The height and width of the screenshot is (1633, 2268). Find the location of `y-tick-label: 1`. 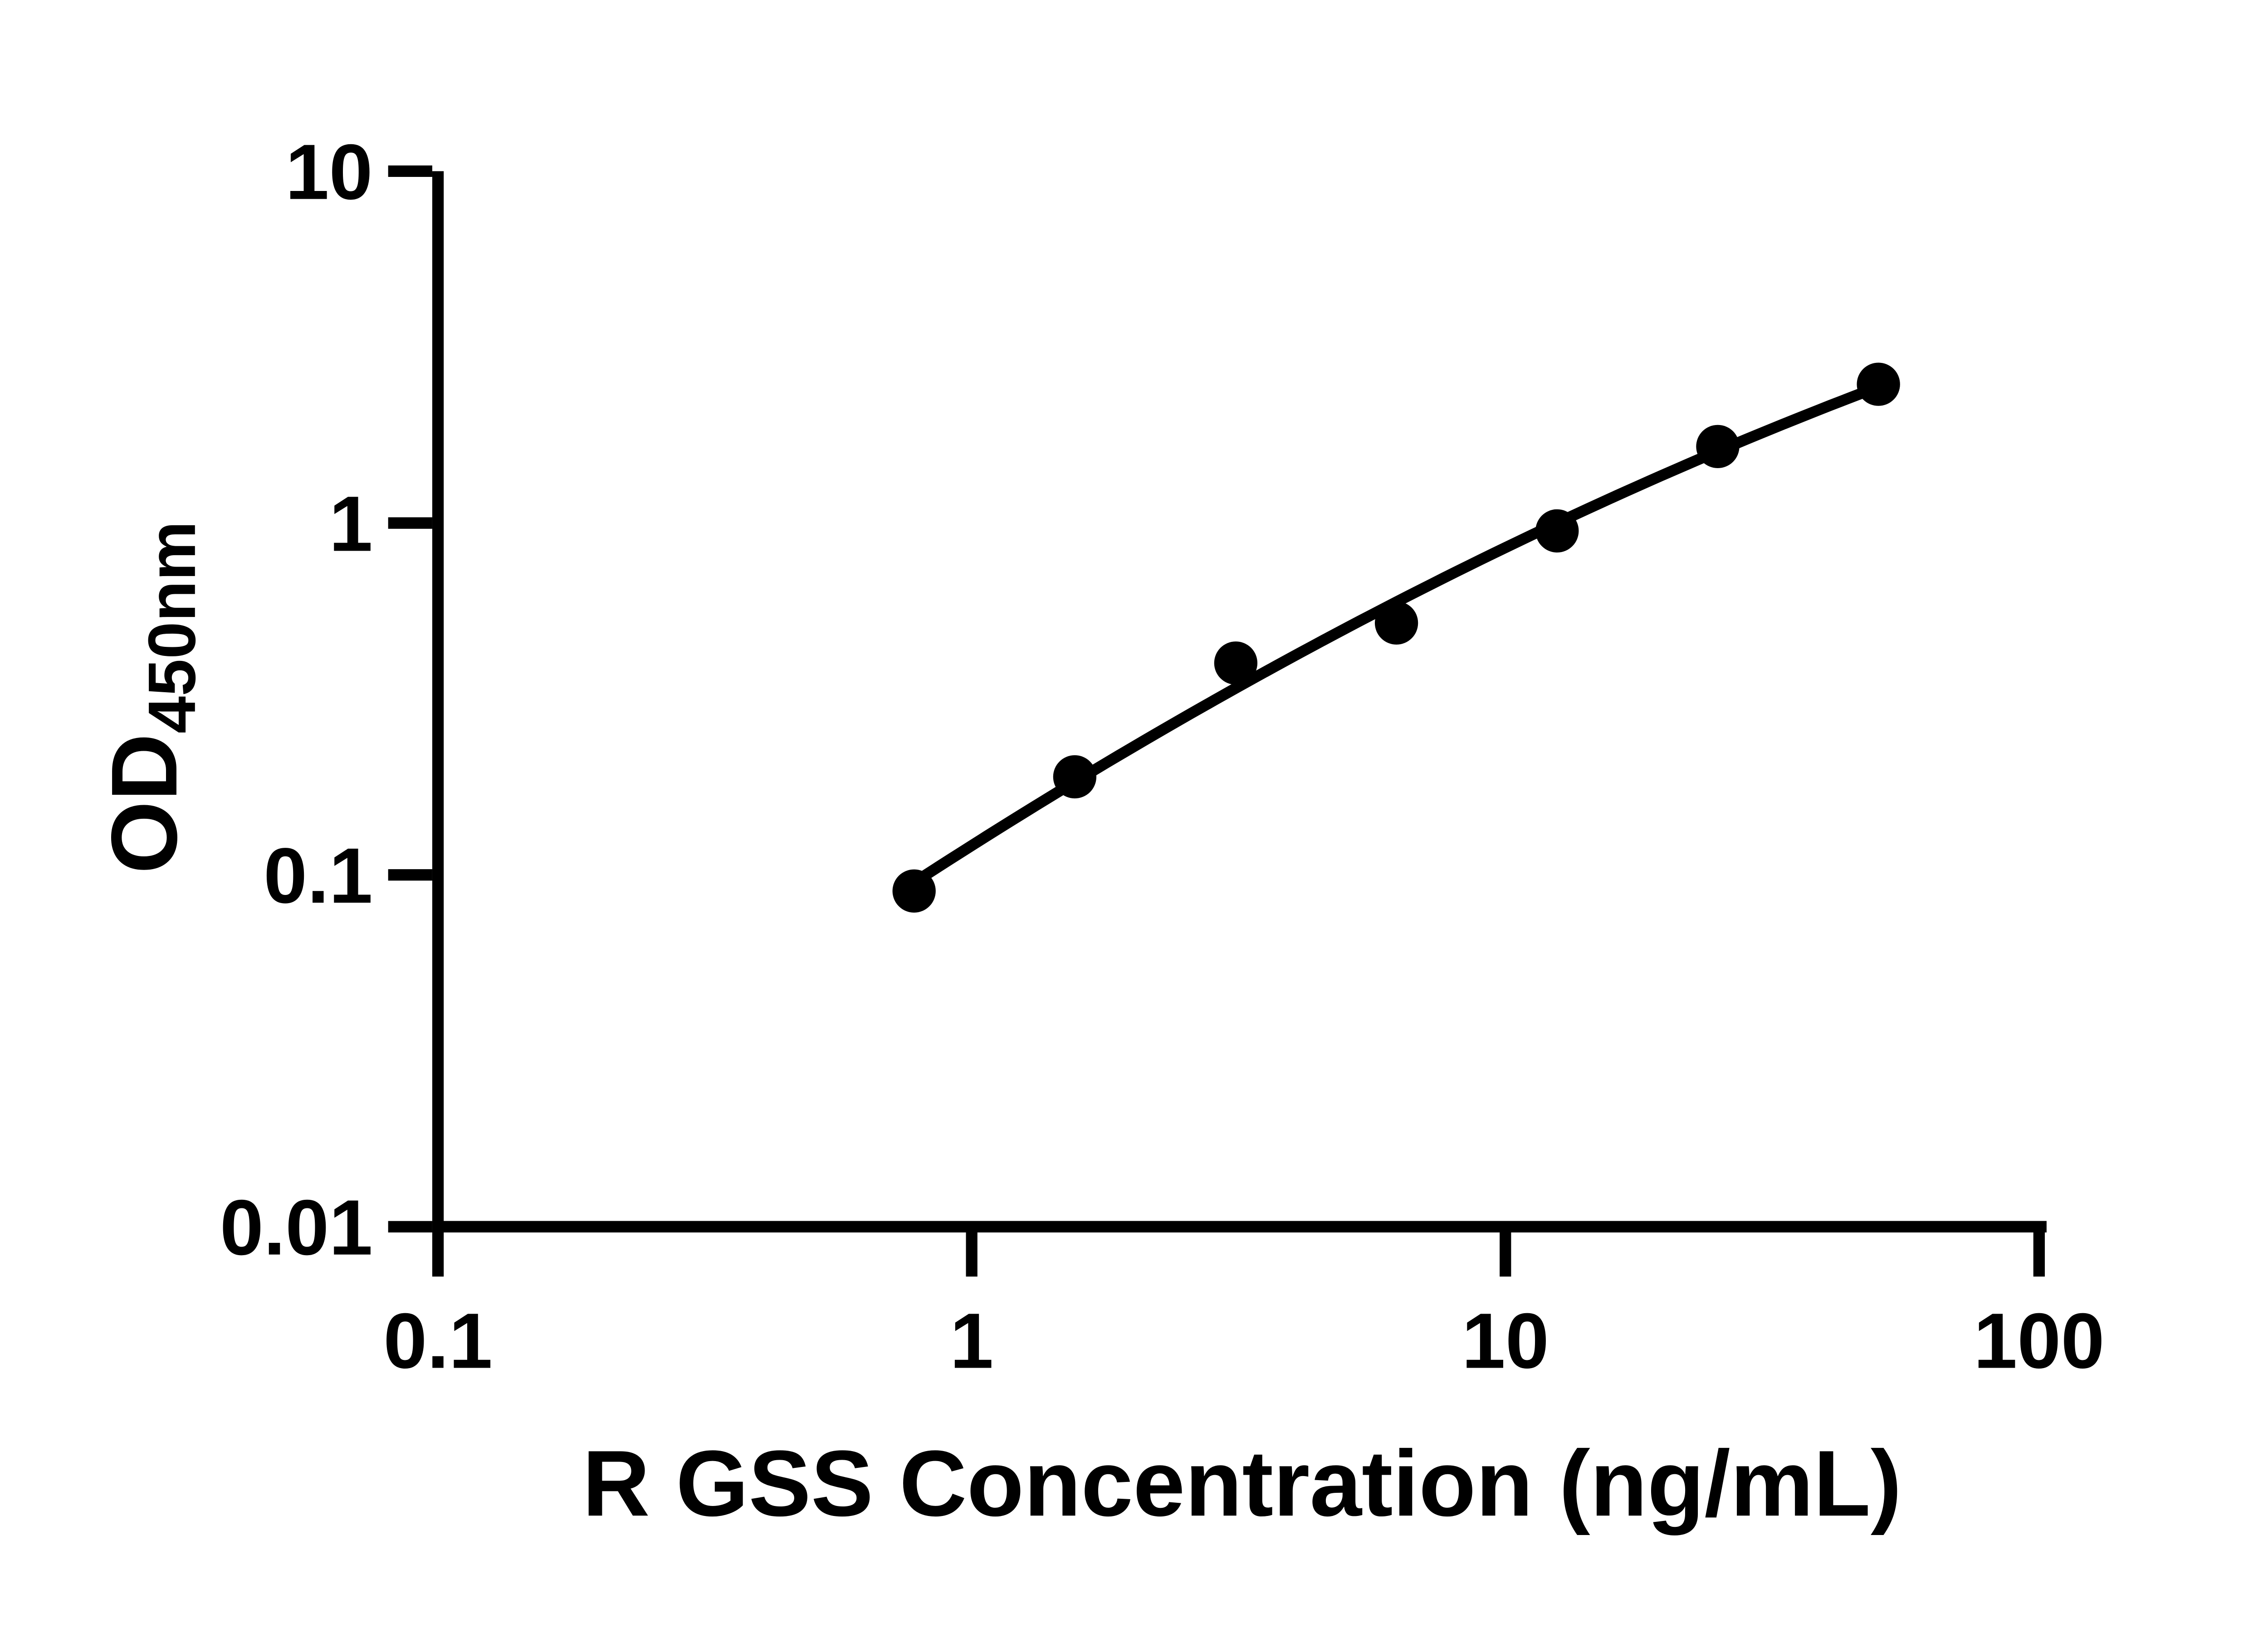

y-tick-label: 1 is located at coordinates (351, 523).